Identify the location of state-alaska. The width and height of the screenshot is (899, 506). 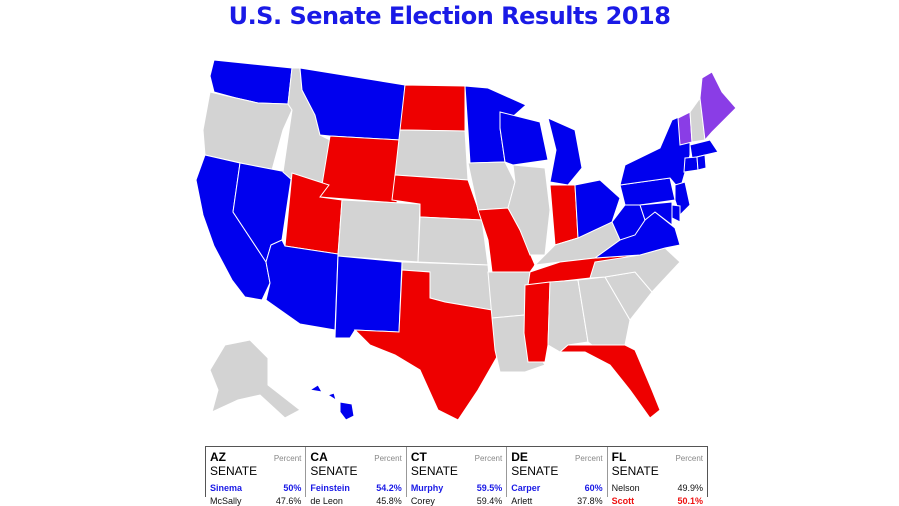
(255, 379).